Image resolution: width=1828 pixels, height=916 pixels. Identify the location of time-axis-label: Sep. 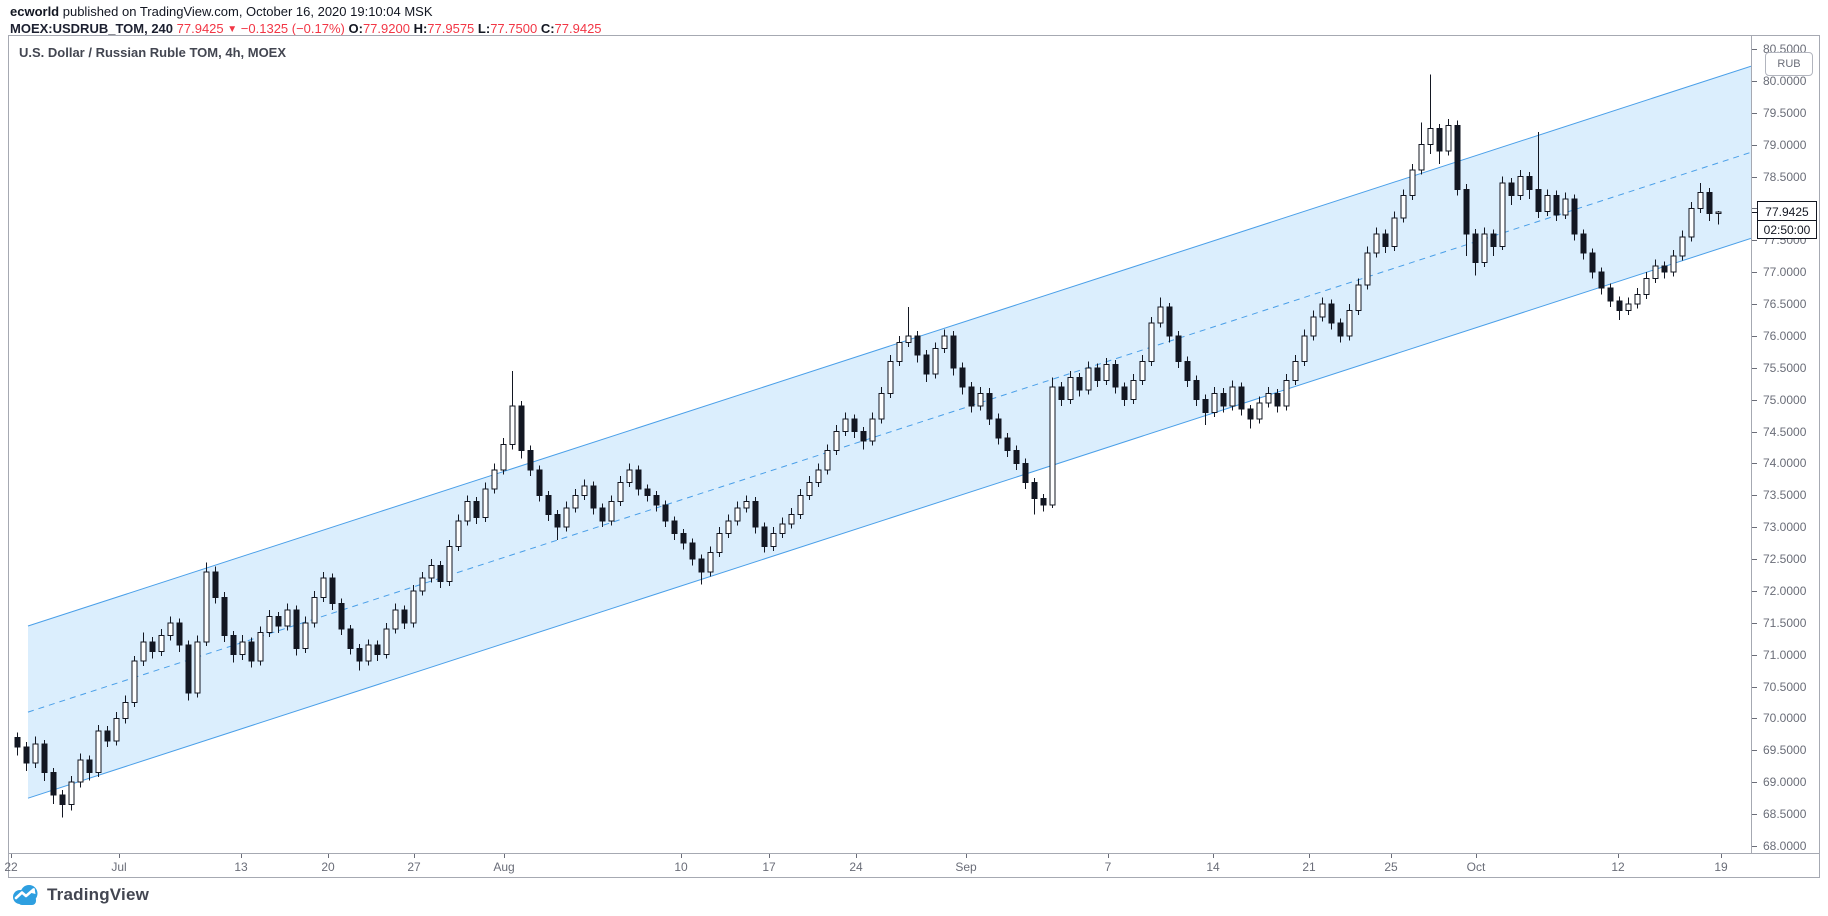
(966, 867).